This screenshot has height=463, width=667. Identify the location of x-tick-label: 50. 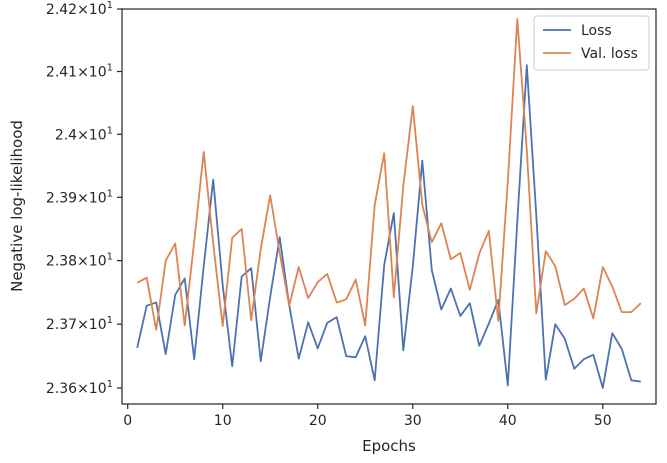
(603, 421).